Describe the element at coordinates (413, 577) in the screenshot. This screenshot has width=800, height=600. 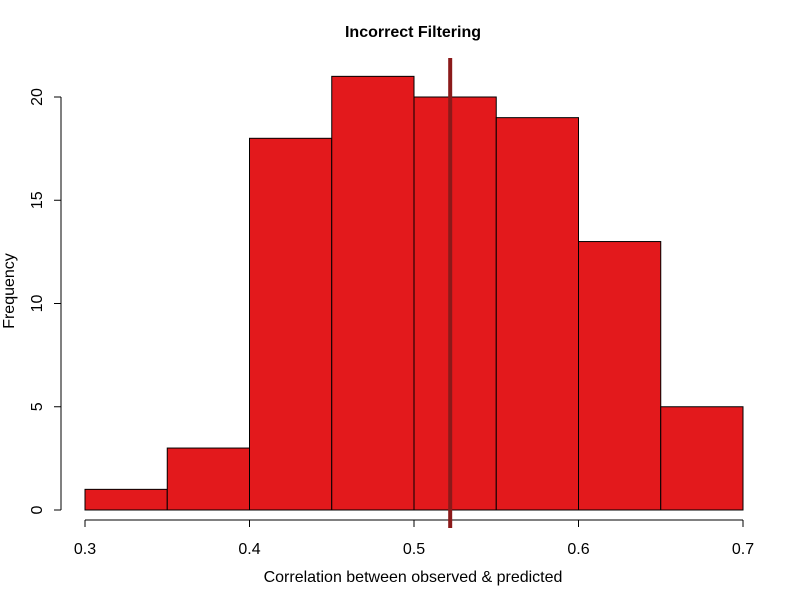
I see `x-axis-label: Correlation between observed & predicted` at that location.